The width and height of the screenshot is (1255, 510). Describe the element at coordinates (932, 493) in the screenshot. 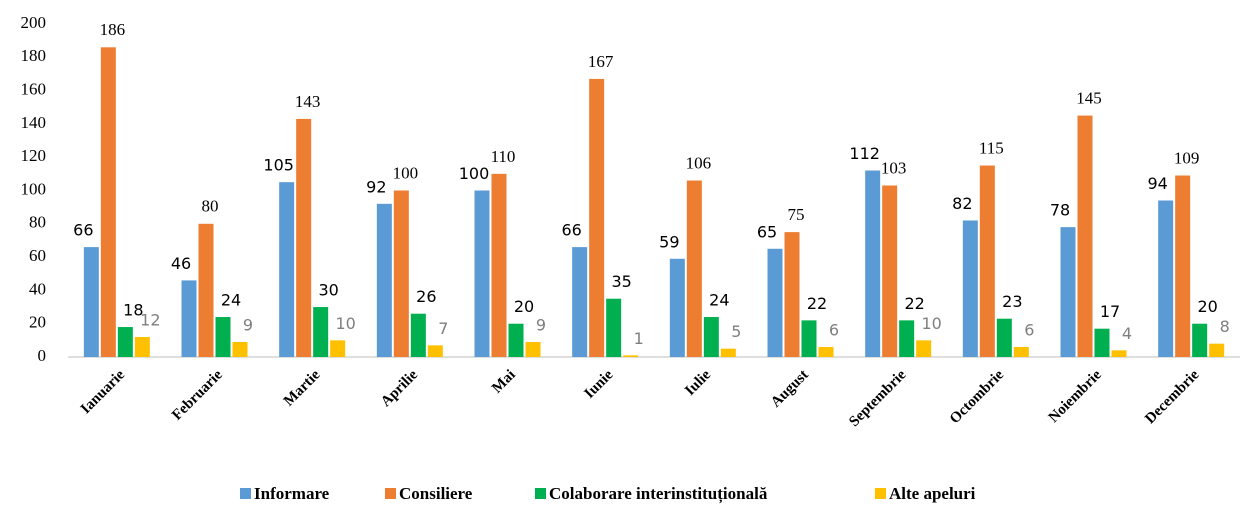

I see `legend-label: Alte apeluri` at that location.